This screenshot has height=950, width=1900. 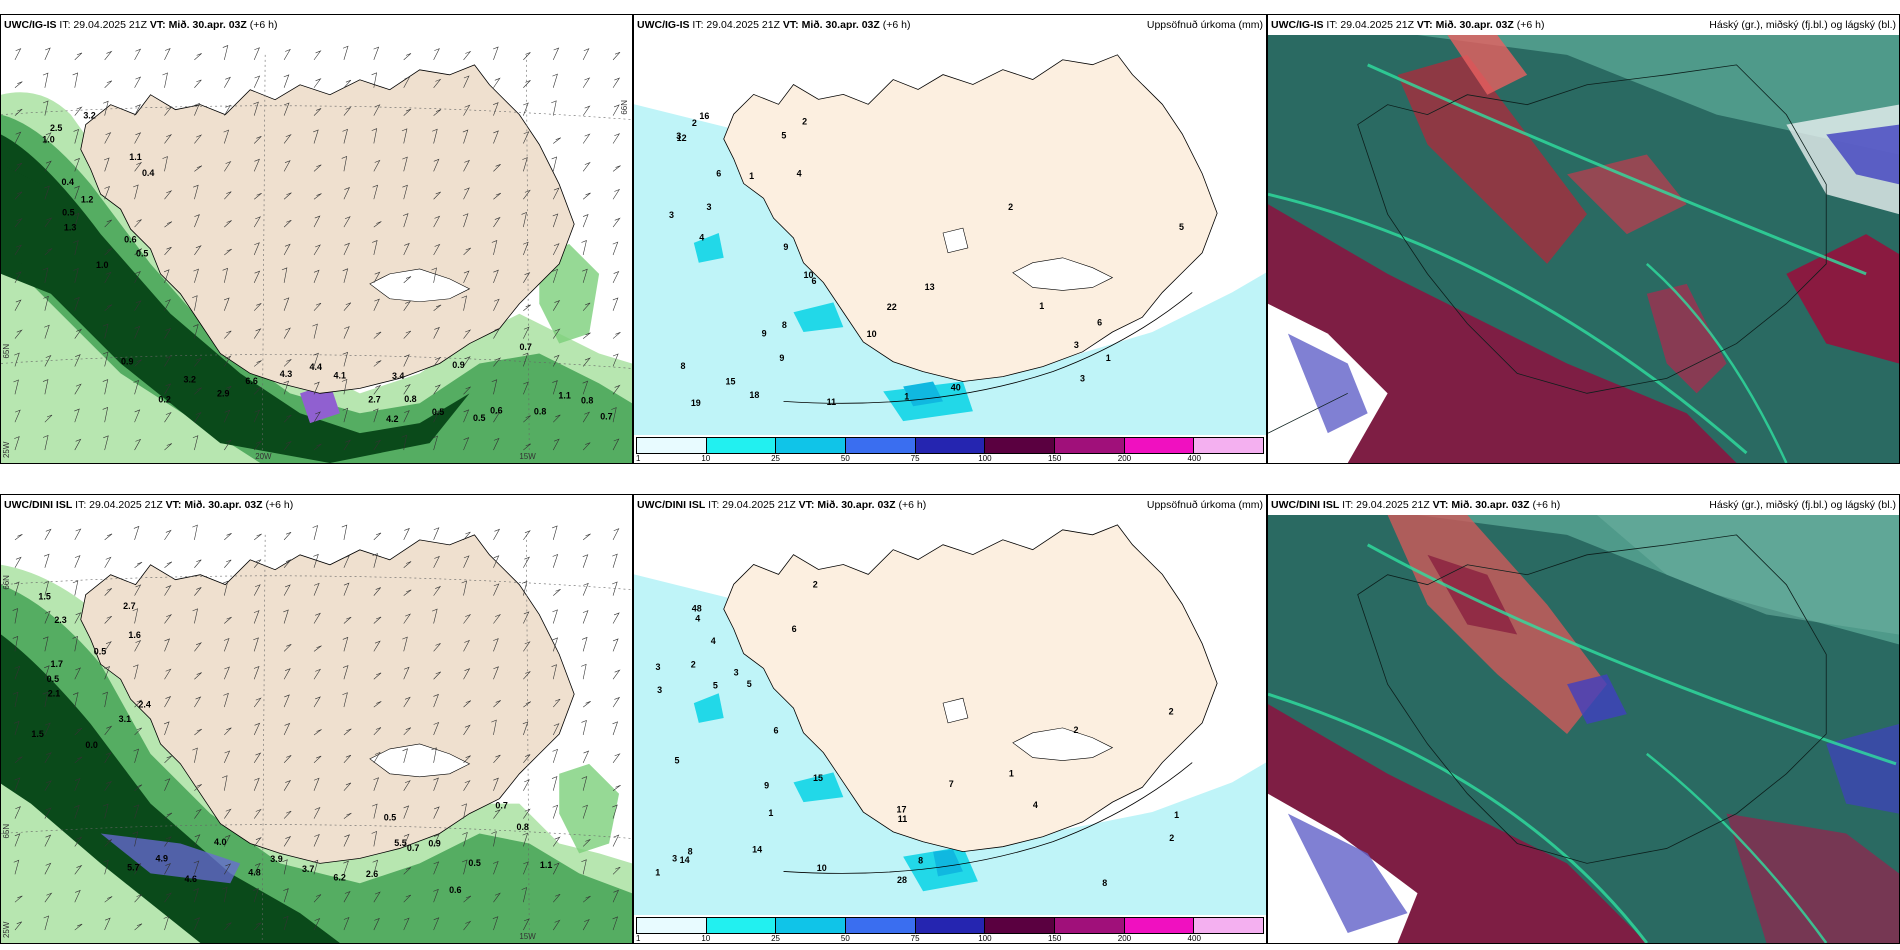 What do you see at coordinates (794, 629) in the screenshot?
I see `precip-value-label: 6` at bounding box center [794, 629].